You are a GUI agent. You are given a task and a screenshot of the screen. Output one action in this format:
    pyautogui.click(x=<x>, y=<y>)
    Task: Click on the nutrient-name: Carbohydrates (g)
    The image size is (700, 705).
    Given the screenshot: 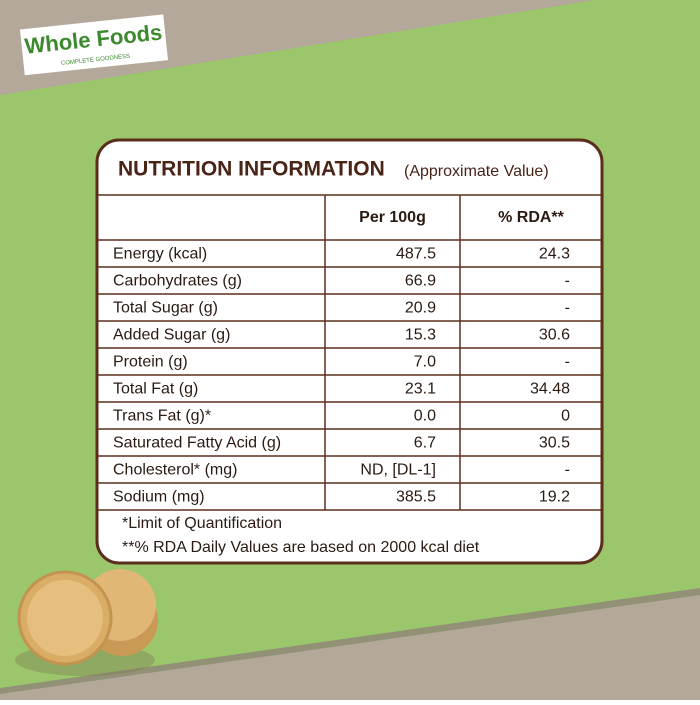 What is the action you would take?
    pyautogui.click(x=177, y=281)
    